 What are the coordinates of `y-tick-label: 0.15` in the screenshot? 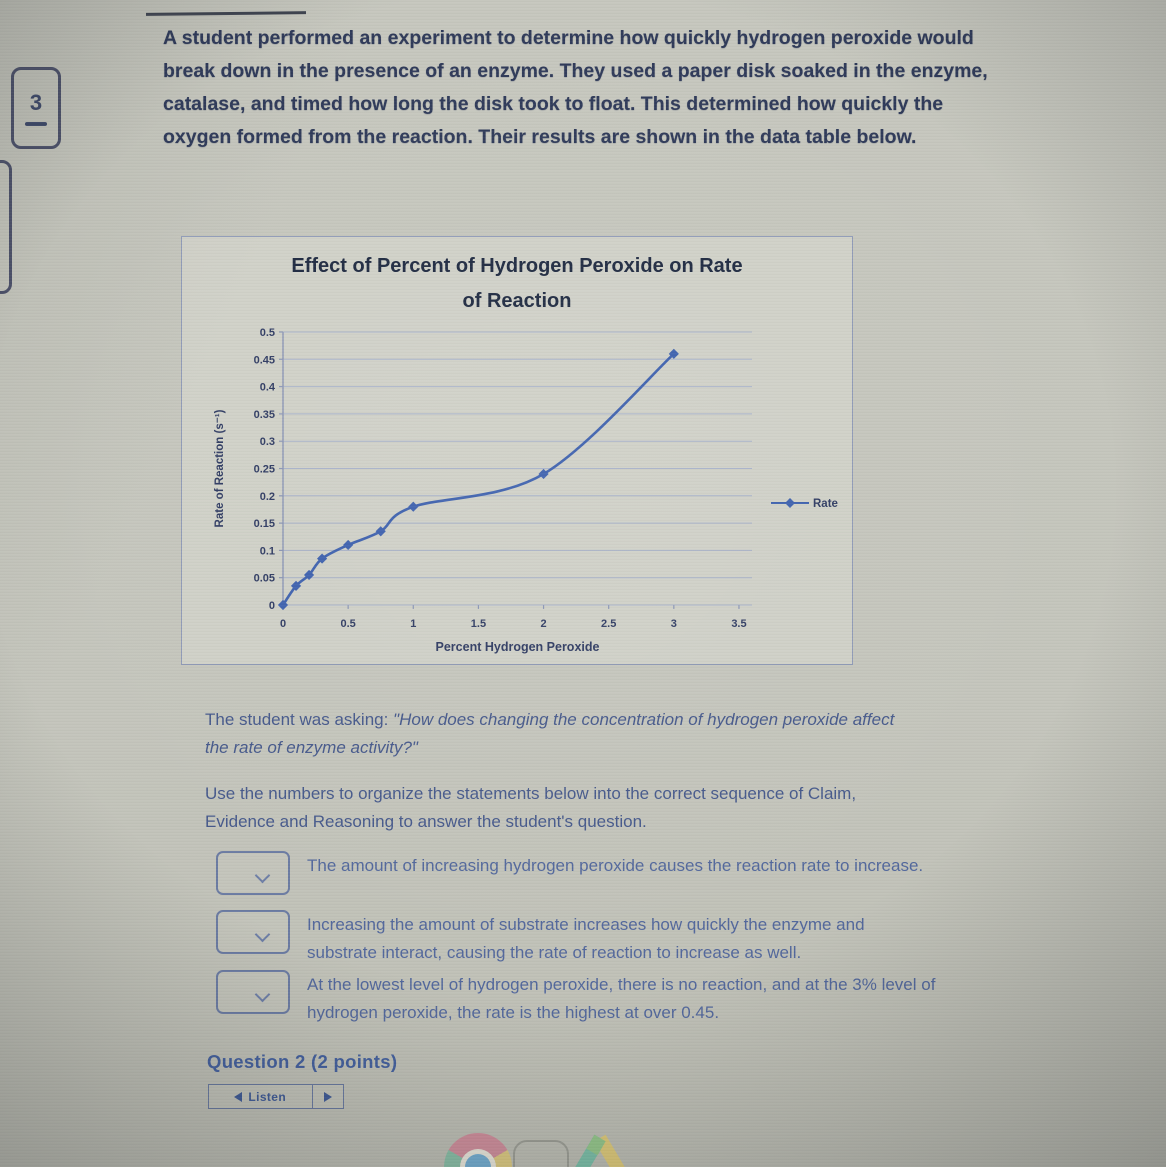 It's located at (264, 524).